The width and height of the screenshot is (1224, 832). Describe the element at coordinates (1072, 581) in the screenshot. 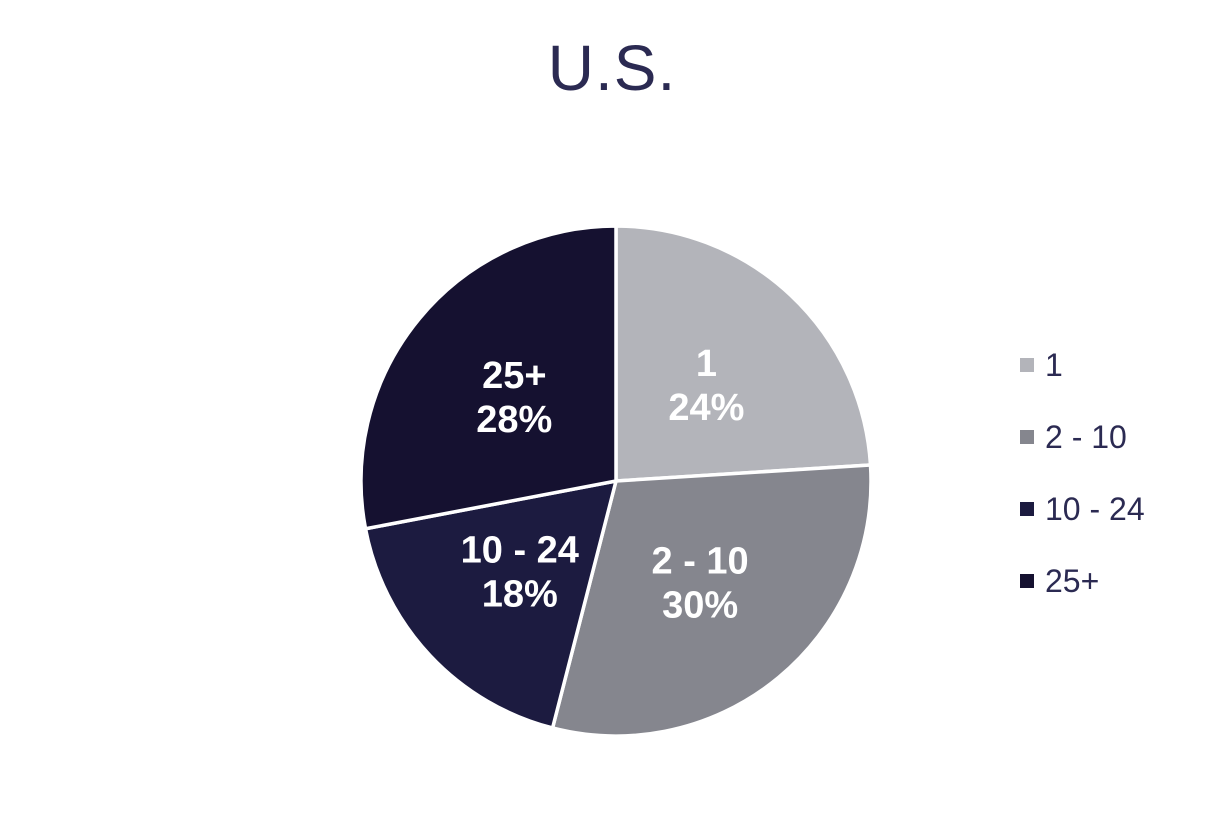

I see `legend-label: 25+` at that location.